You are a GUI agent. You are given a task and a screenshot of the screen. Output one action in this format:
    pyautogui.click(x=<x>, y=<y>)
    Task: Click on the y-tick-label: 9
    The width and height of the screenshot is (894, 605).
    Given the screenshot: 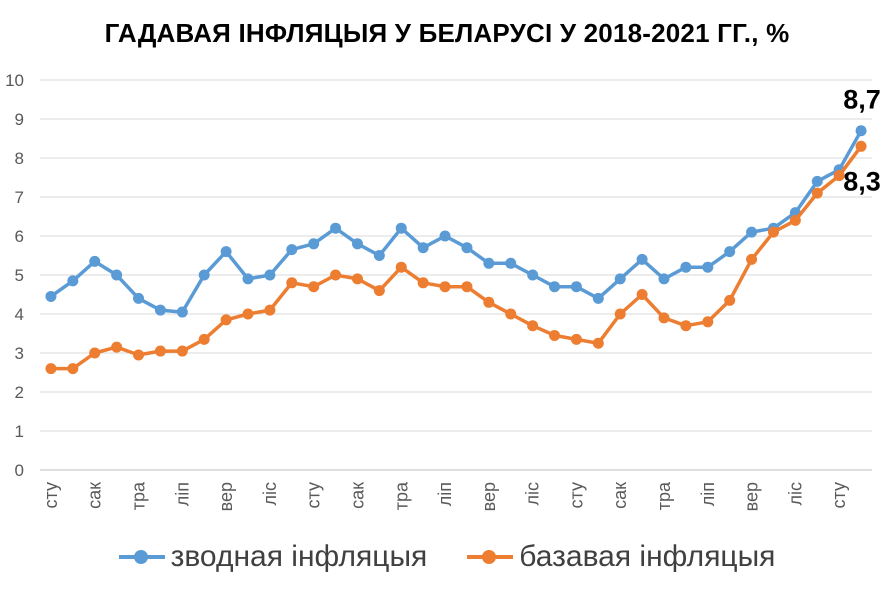 What is the action you would take?
    pyautogui.click(x=19, y=119)
    